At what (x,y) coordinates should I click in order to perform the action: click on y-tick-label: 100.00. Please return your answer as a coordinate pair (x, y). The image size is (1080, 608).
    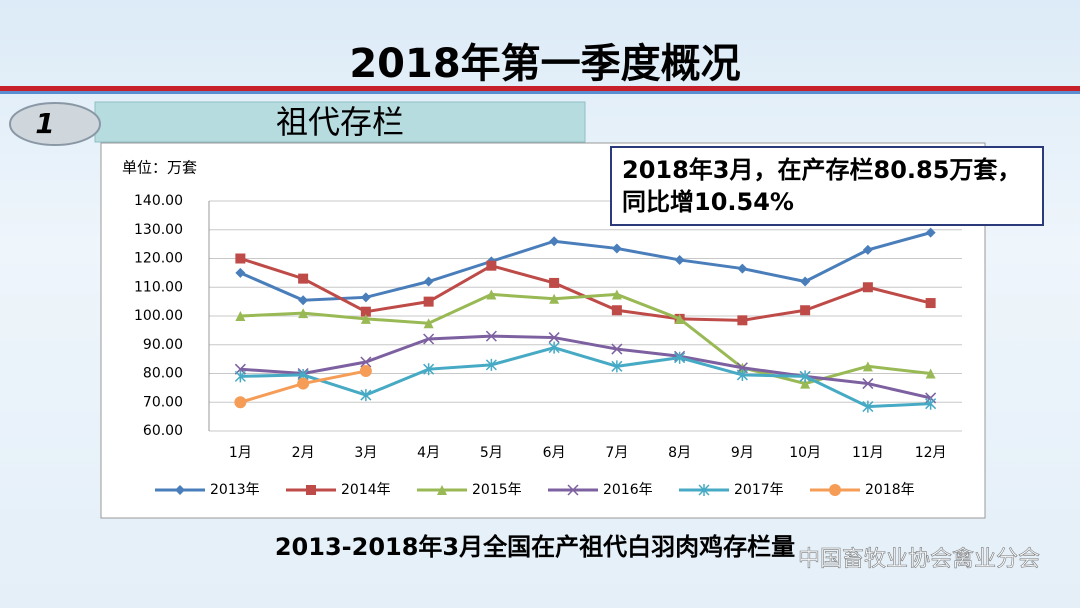
    Looking at the image, I should click on (158, 316).